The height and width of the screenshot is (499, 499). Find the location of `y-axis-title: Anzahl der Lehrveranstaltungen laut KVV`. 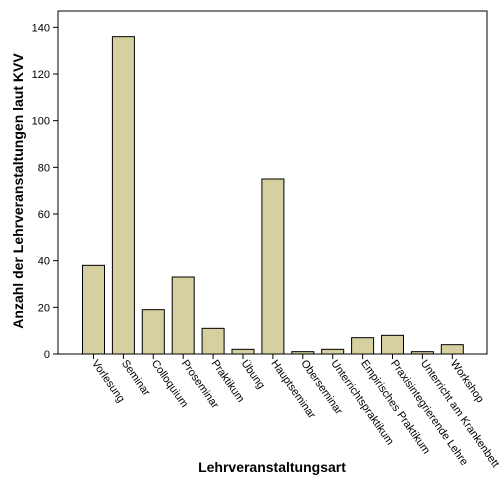

y-axis-title: Anzahl der Lehrveranstaltungen laut KVV is located at coordinates (18, 191).